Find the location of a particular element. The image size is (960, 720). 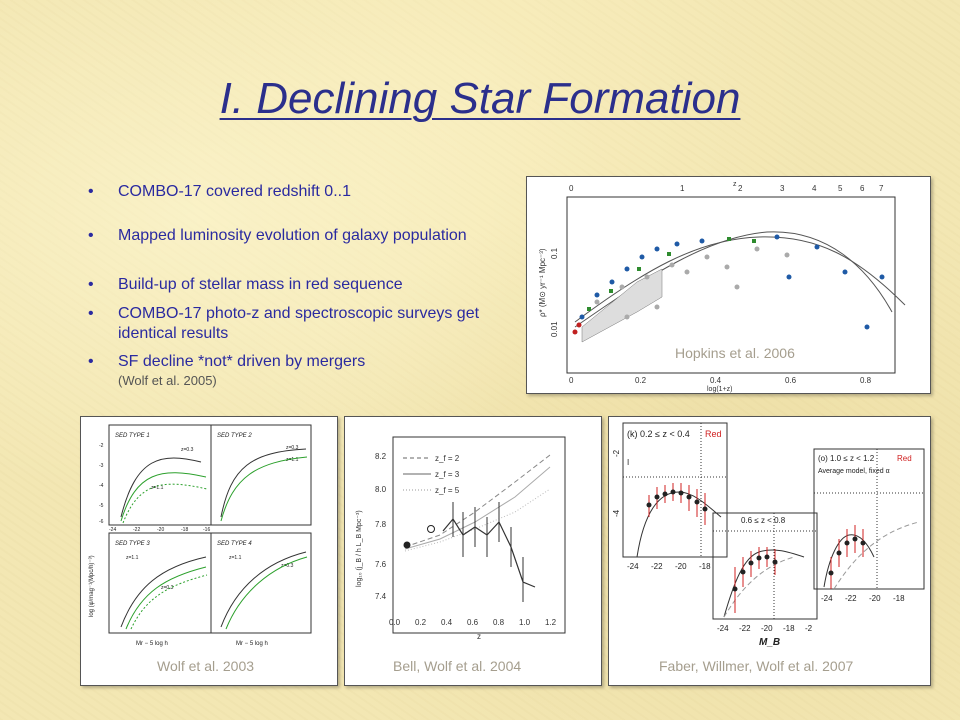

subpanel-label: SED TYPE 2 is located at coordinates (234, 436).